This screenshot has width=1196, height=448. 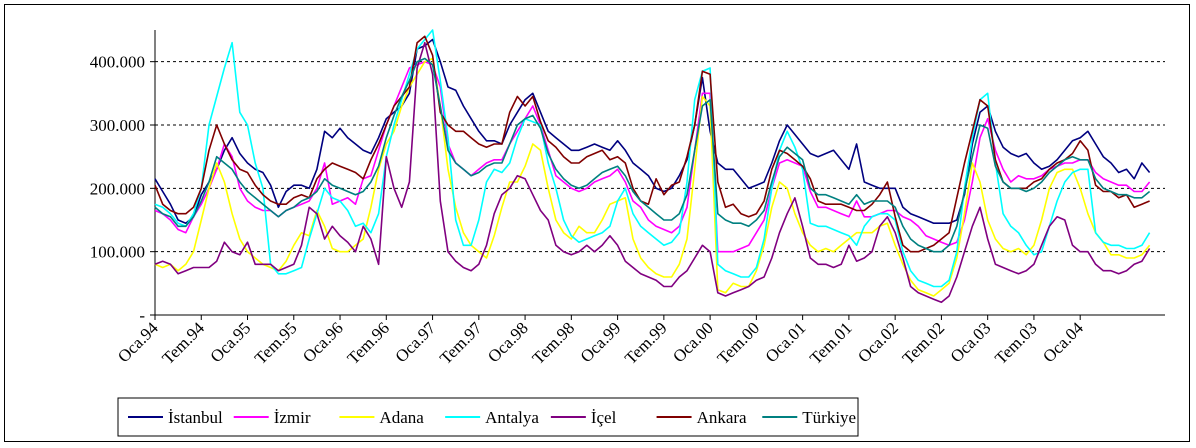 I want to click on x-tick-label: Oca.04, so click(x=1063, y=342).